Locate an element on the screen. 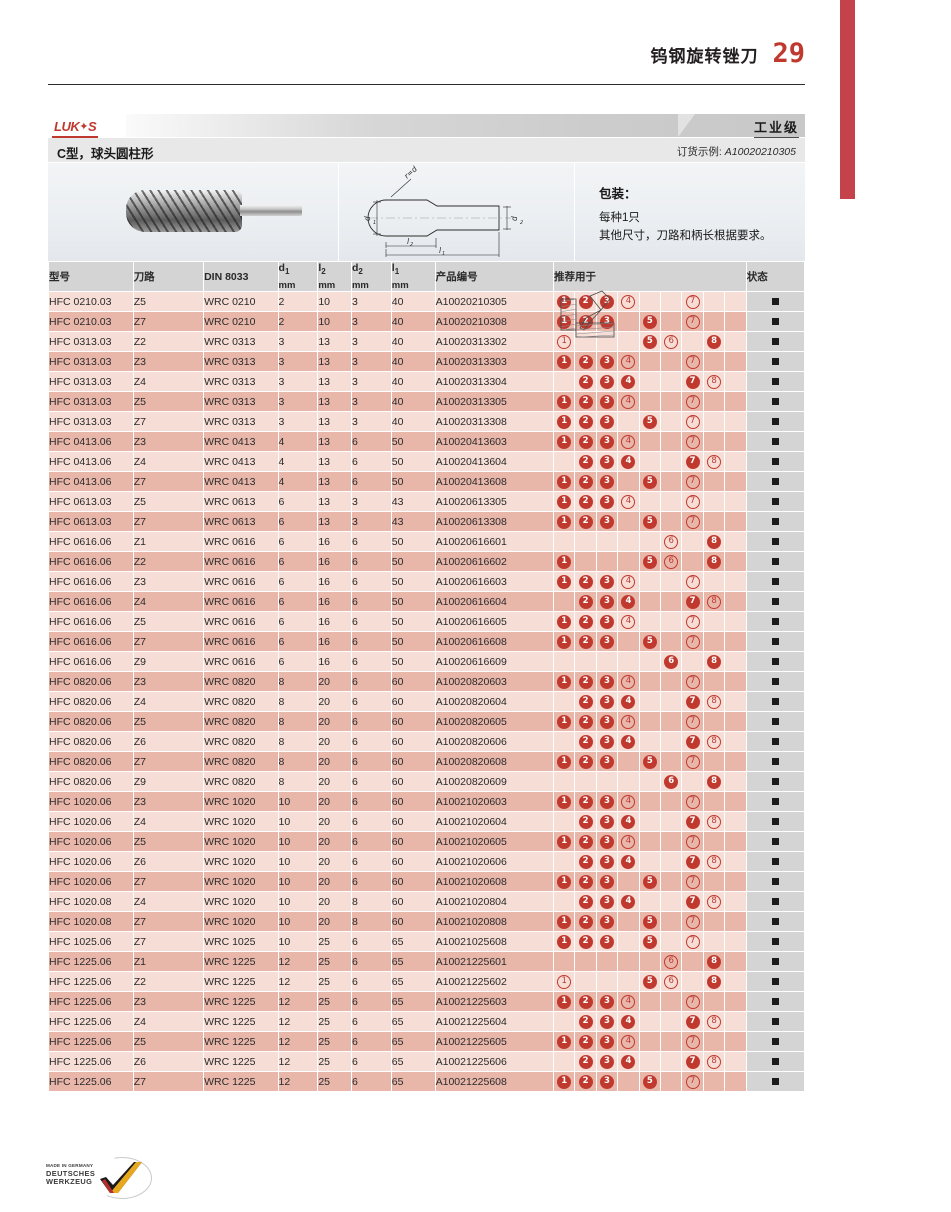  cell-l2: 25 is located at coordinates (334, 1042).